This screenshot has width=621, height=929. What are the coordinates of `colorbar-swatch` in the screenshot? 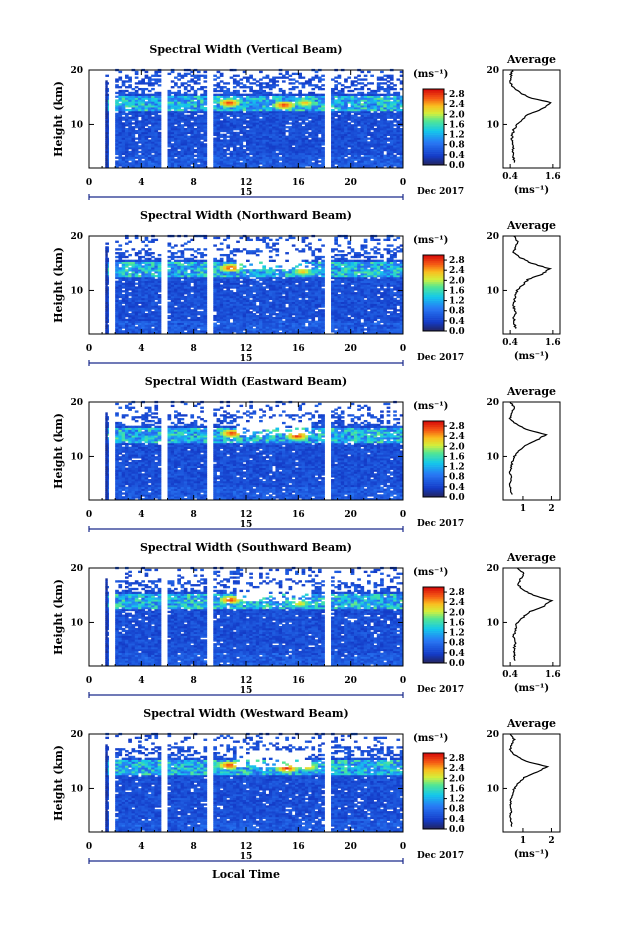 It's located at (433, 99).